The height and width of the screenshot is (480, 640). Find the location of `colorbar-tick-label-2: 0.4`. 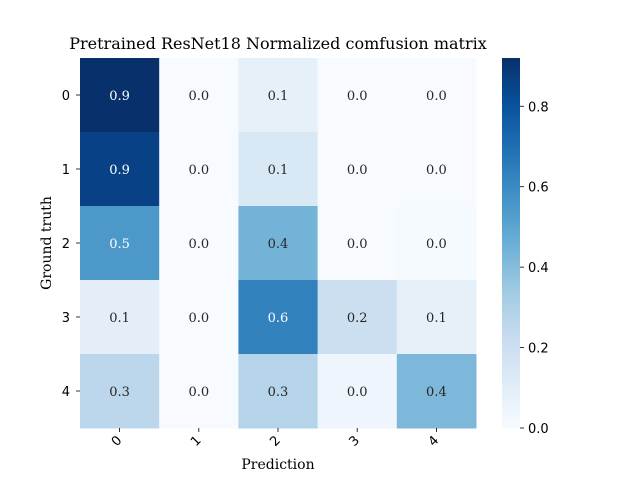

colorbar-tick-label-2: 0.4 is located at coordinates (538, 268).